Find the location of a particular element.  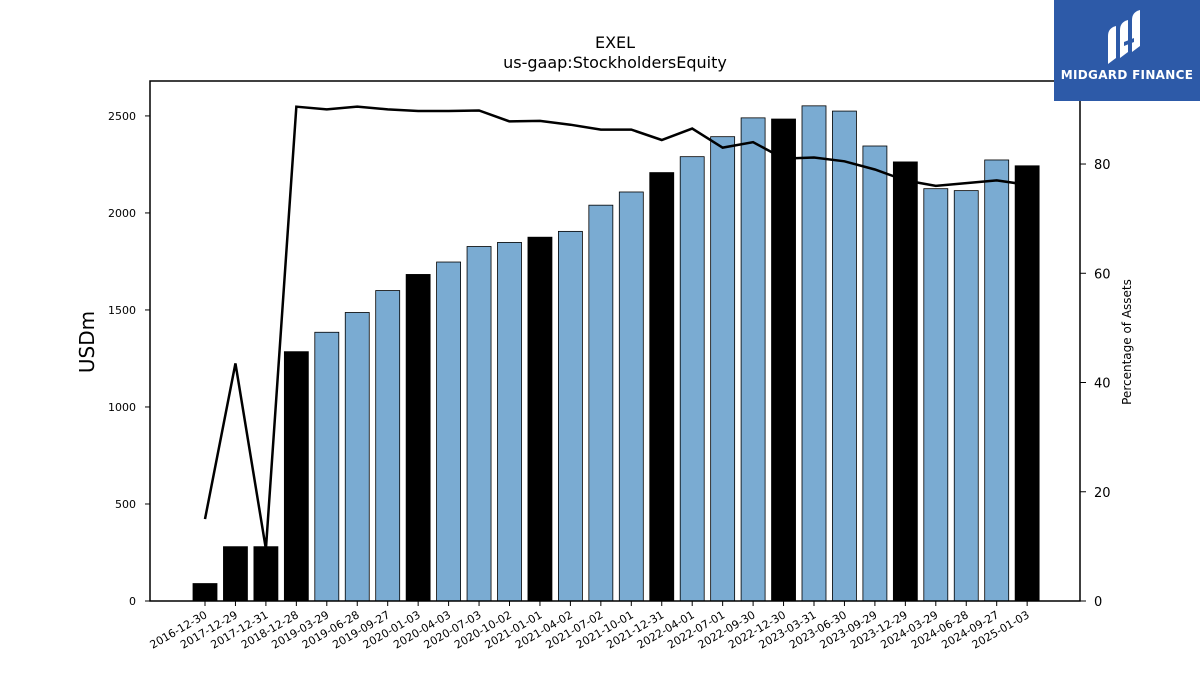

y-tick-label: 1000 is located at coordinates (122, 407).